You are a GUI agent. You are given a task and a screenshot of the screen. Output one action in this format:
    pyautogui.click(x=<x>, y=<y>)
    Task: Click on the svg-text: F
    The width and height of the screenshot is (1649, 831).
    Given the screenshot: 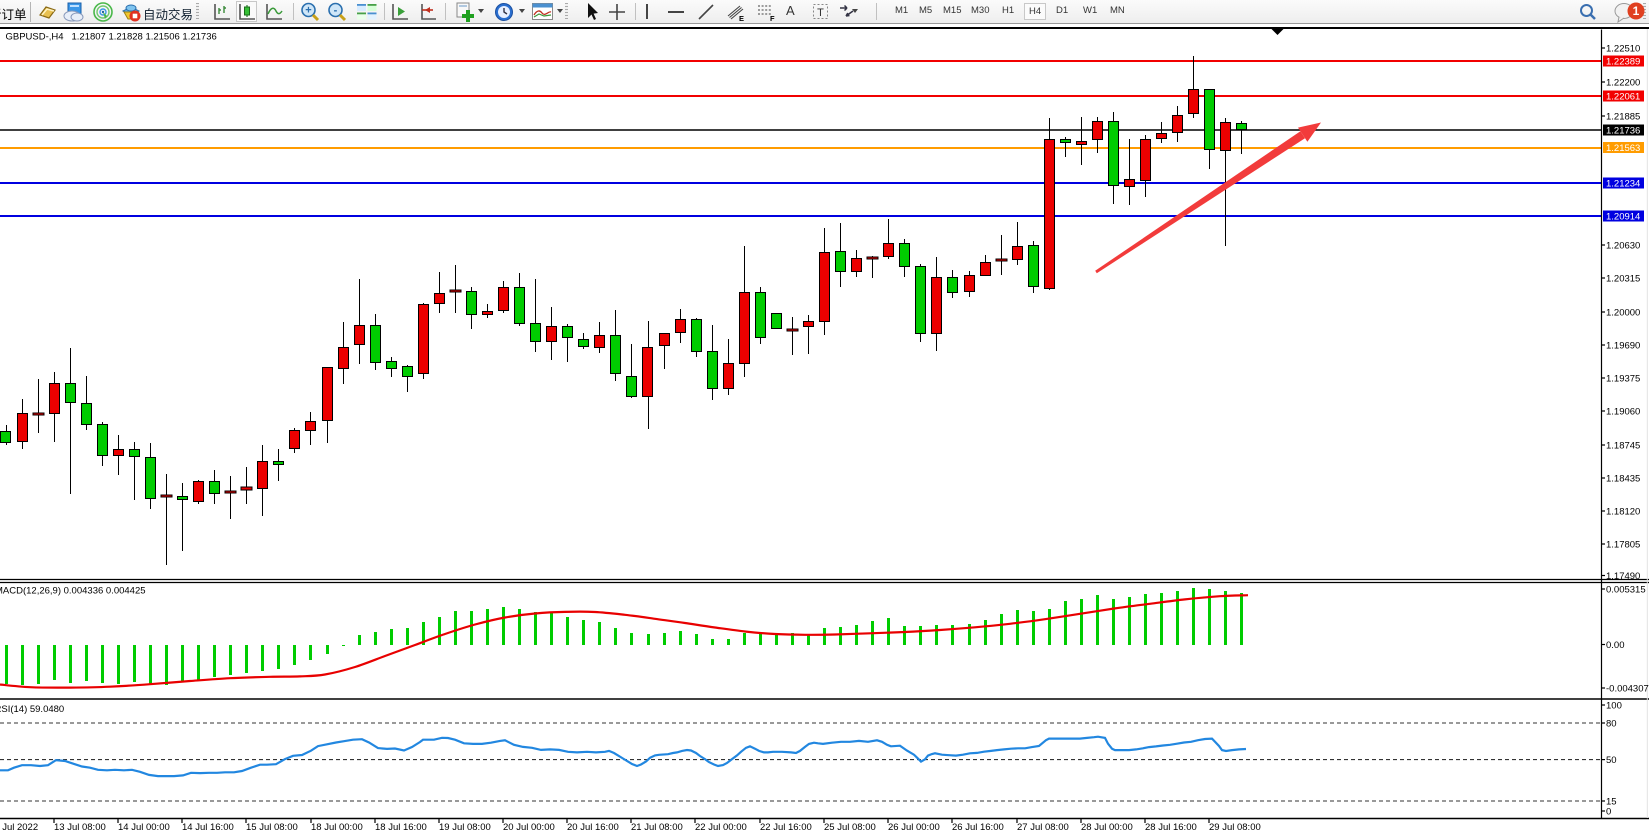 What is the action you would take?
    pyautogui.click(x=772, y=18)
    